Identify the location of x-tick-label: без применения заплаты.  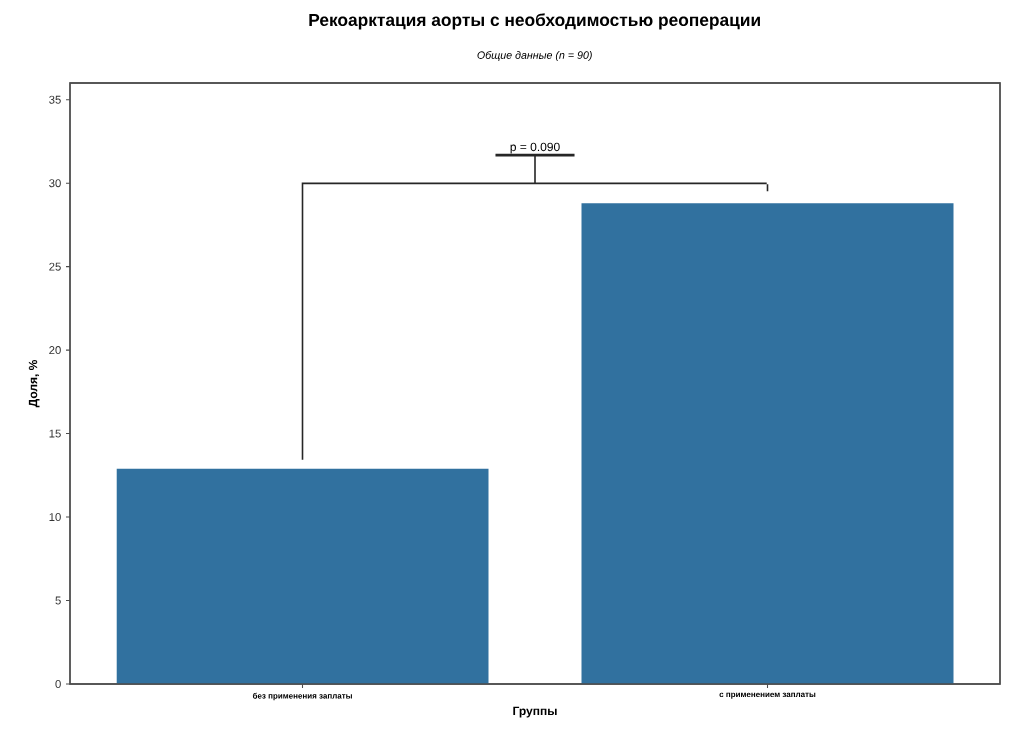
(302, 696).